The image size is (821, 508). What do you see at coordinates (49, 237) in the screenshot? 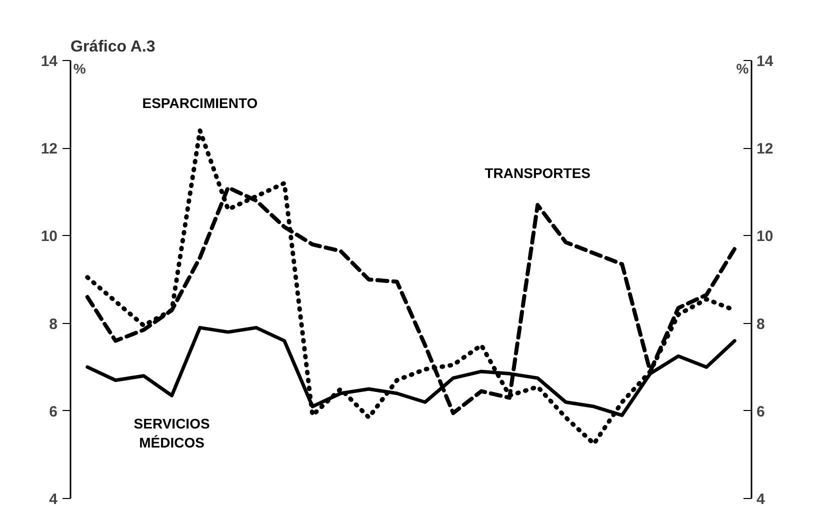
I see `y-tick-label: 10` at bounding box center [49, 237].